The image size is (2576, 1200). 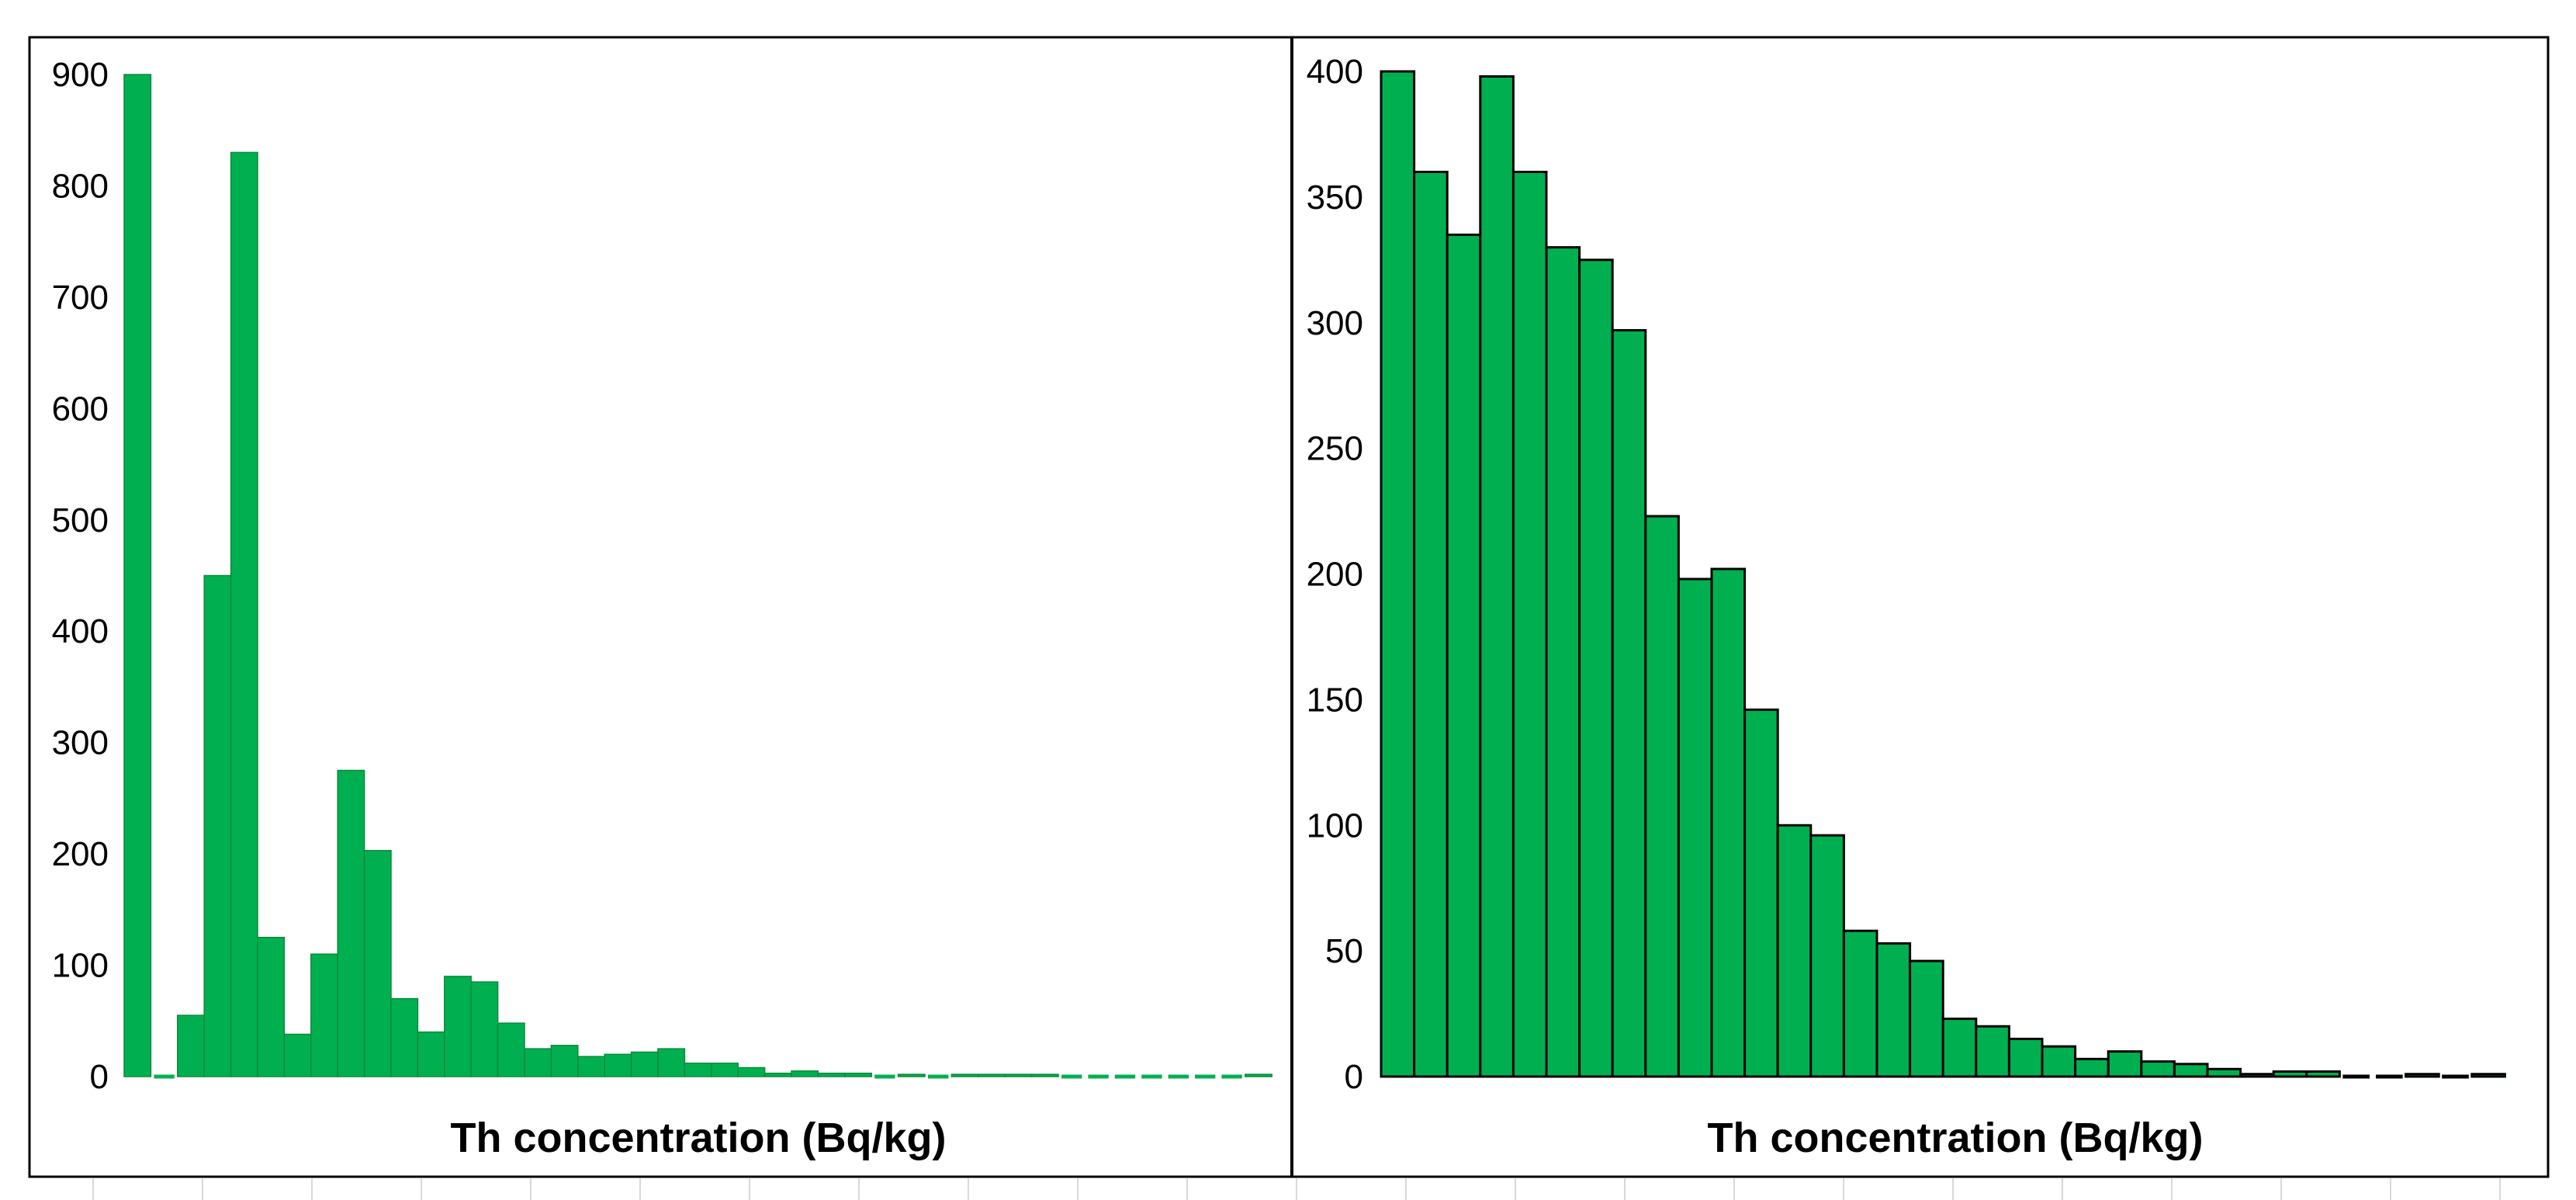 I want to click on y-tick-label: 350, so click(x=1335, y=198).